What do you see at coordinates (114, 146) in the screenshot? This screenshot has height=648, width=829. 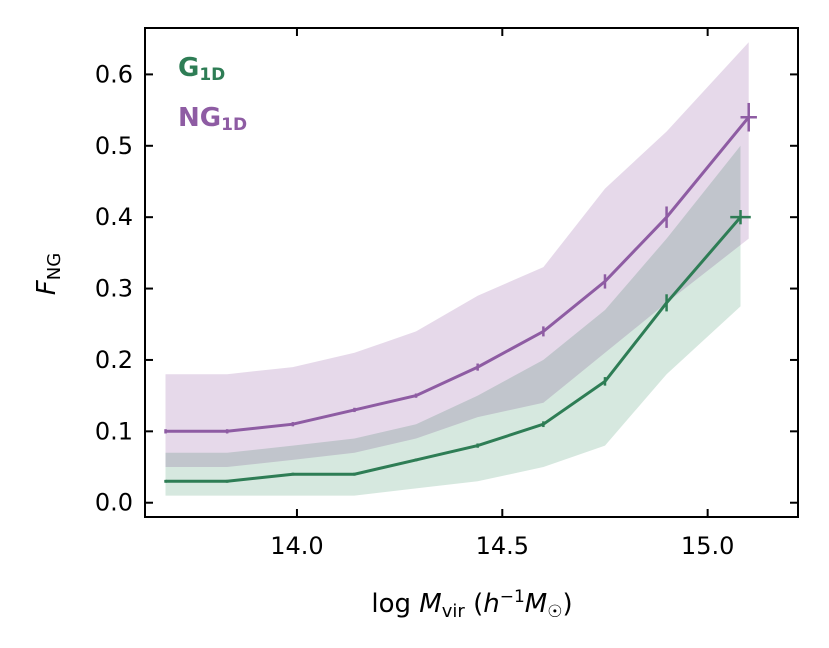 I see `y-tick-label-5: 0.5` at bounding box center [114, 146].